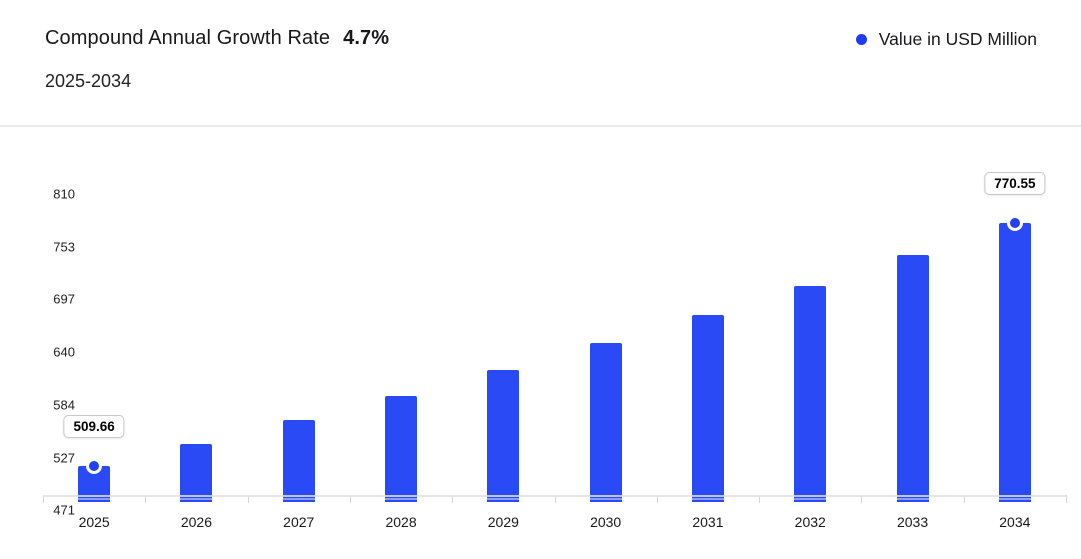 This screenshot has width=1081, height=559. I want to click on y-axis-tick-label: 697, so click(64, 299).